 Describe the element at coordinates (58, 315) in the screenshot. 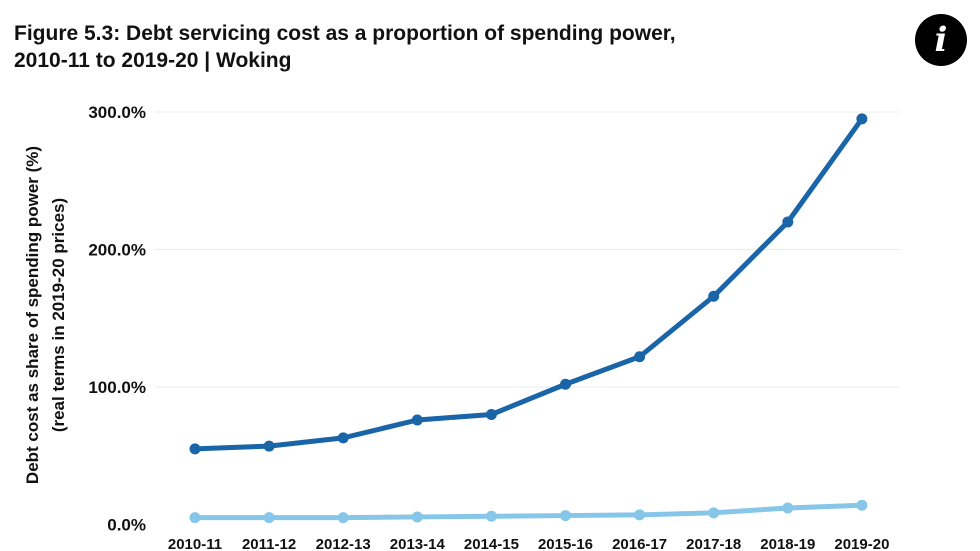

I see `y-axis-label-line-2: (real terms in 2019-20 prices)` at that location.